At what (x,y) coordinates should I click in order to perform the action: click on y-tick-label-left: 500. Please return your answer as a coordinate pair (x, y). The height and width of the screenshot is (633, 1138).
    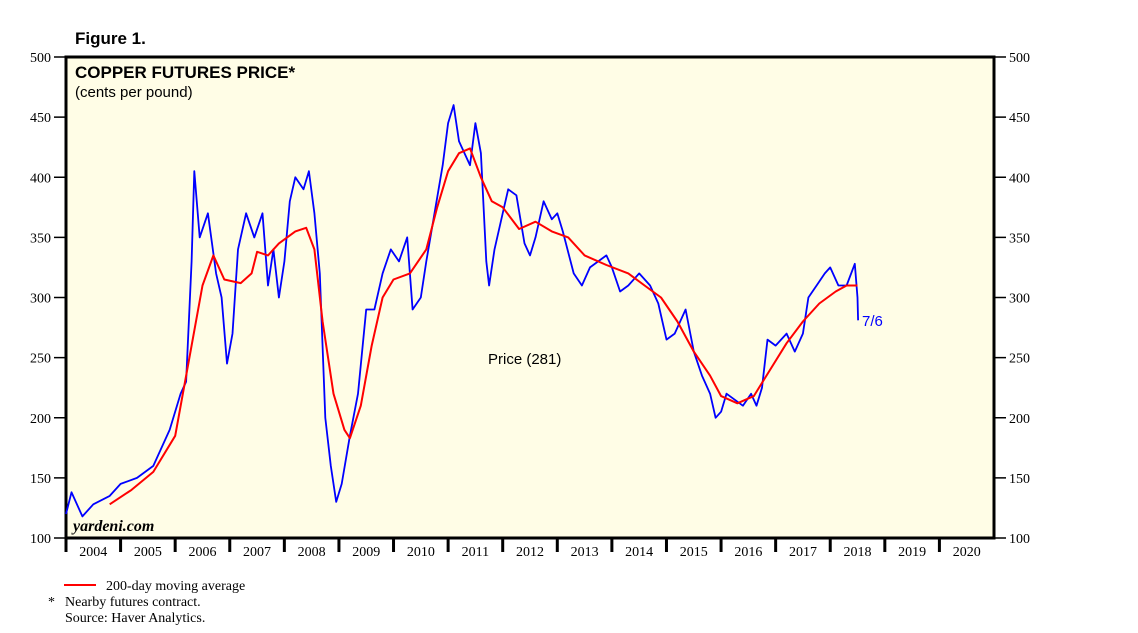
    Looking at the image, I should click on (40, 58).